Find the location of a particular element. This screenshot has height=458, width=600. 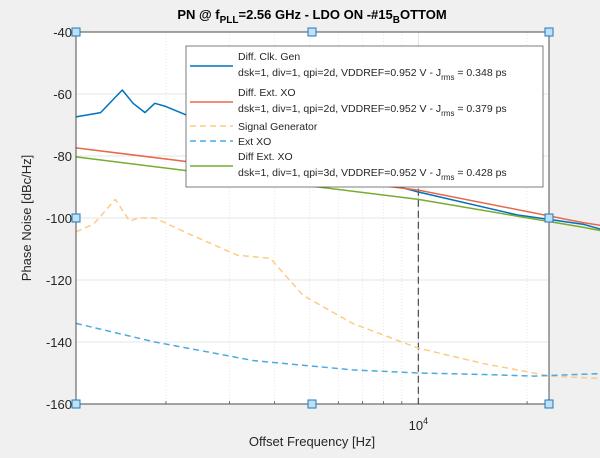

legend-entry-name: Diff. Clk. Gen is located at coordinates (269, 57).